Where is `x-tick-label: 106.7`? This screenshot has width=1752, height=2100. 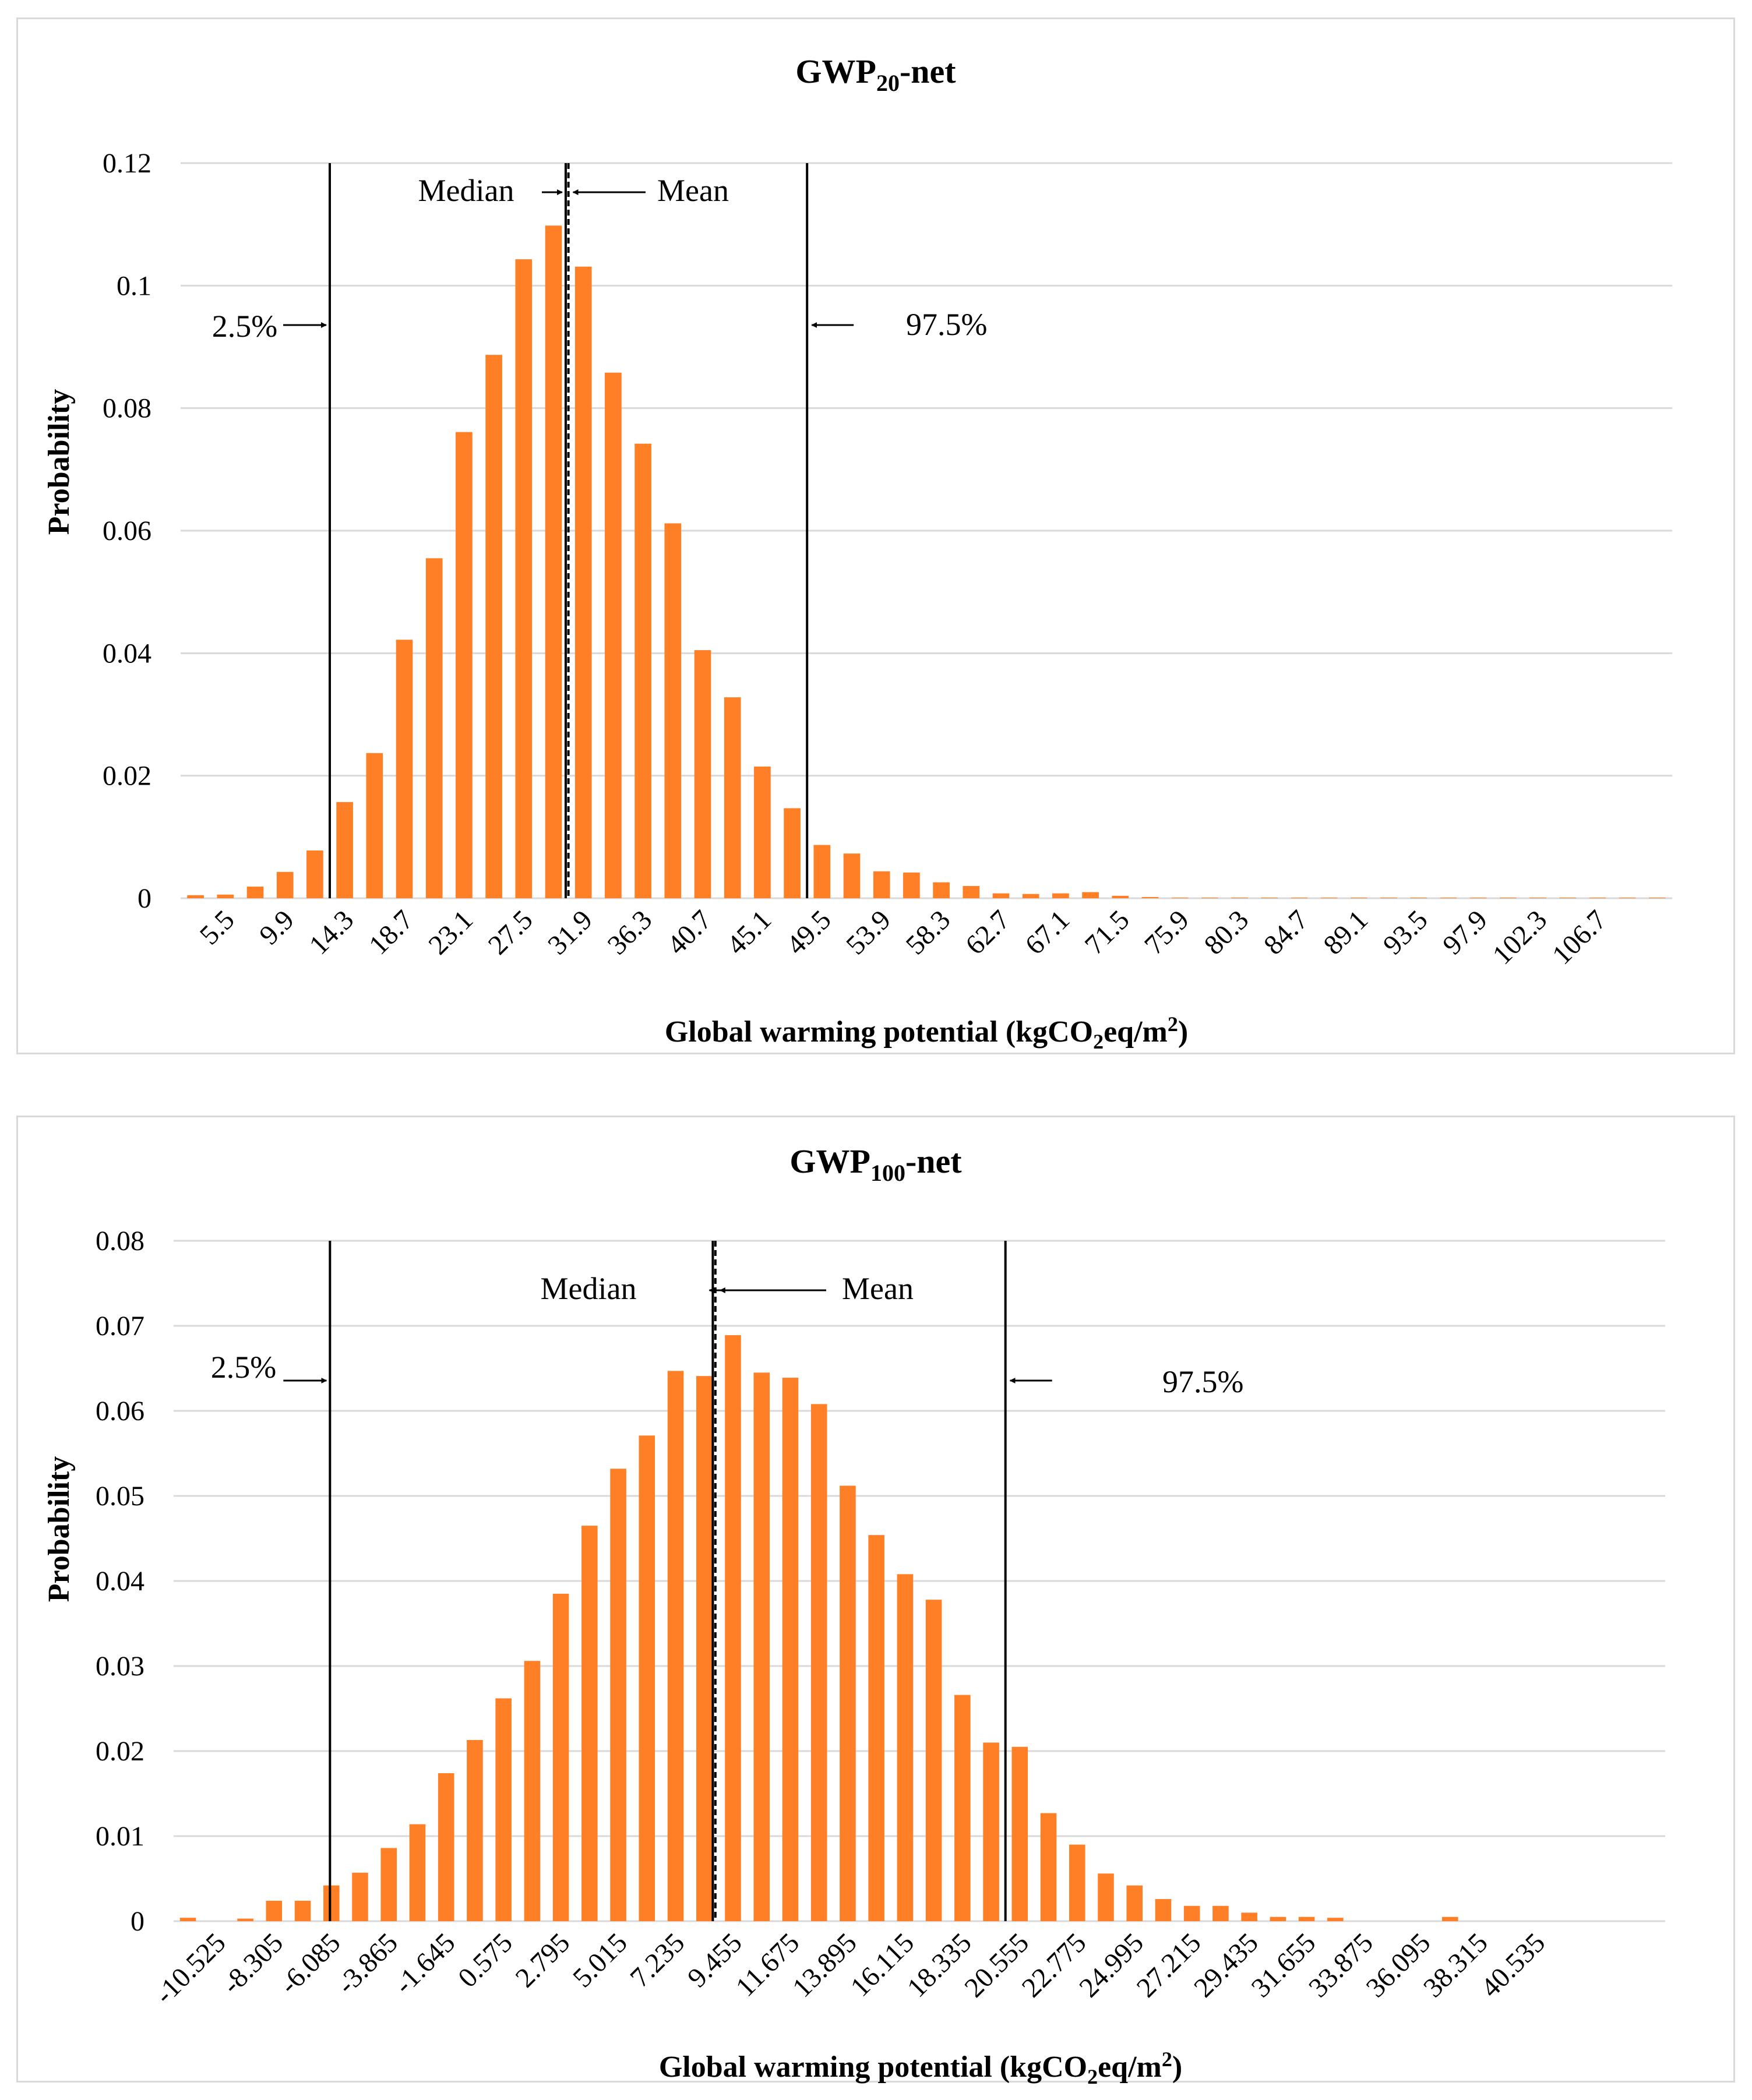
x-tick-label: 106.7 is located at coordinates (1580, 937).